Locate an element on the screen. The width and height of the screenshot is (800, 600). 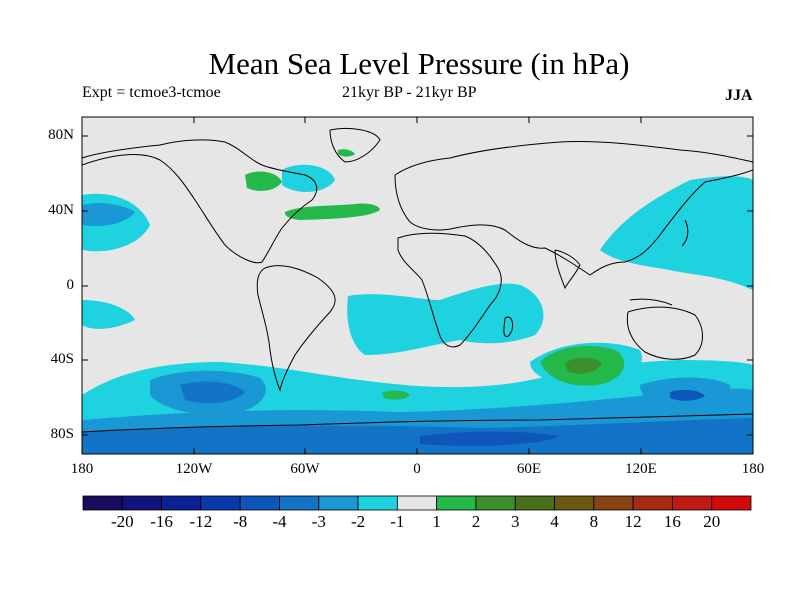
experiment-label: Expt = tcmoe3-tcmoe is located at coordinates (151, 92).